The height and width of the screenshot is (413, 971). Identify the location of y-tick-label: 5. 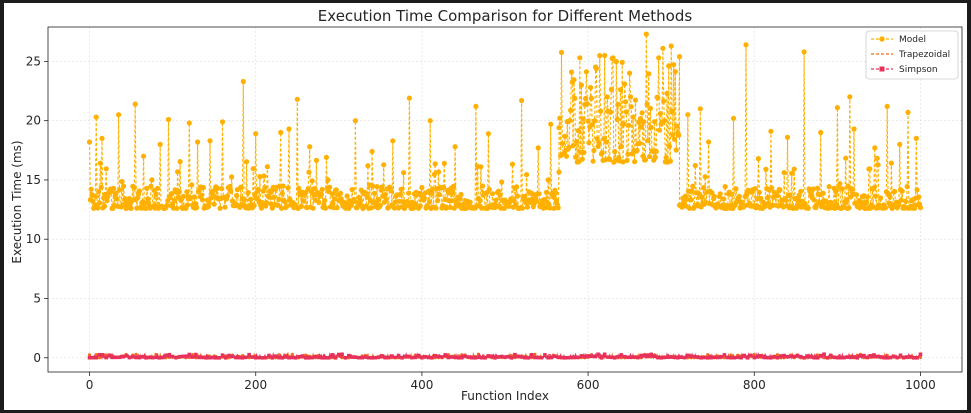
(37, 298).